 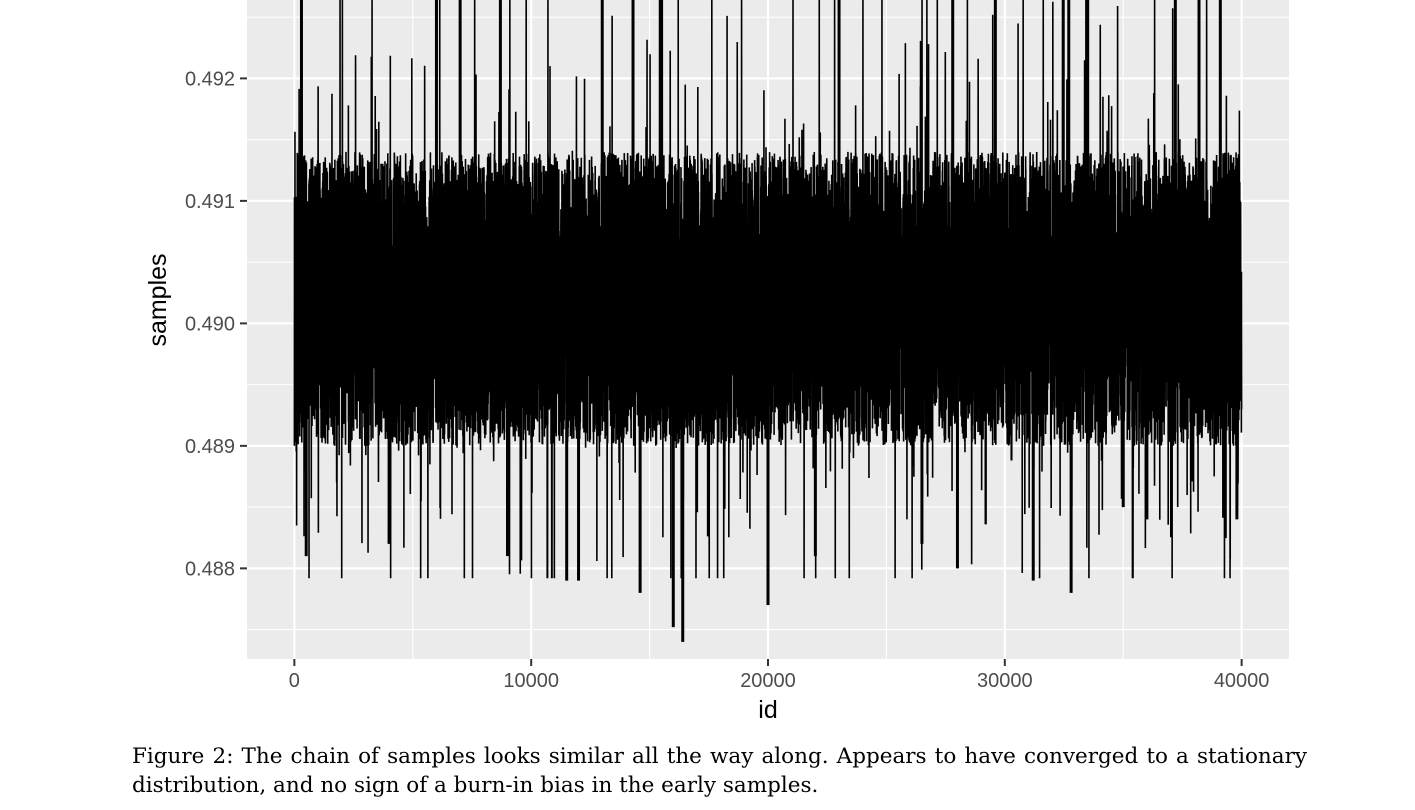 I want to click on x-tick-label: 10000, so click(x=531, y=681).